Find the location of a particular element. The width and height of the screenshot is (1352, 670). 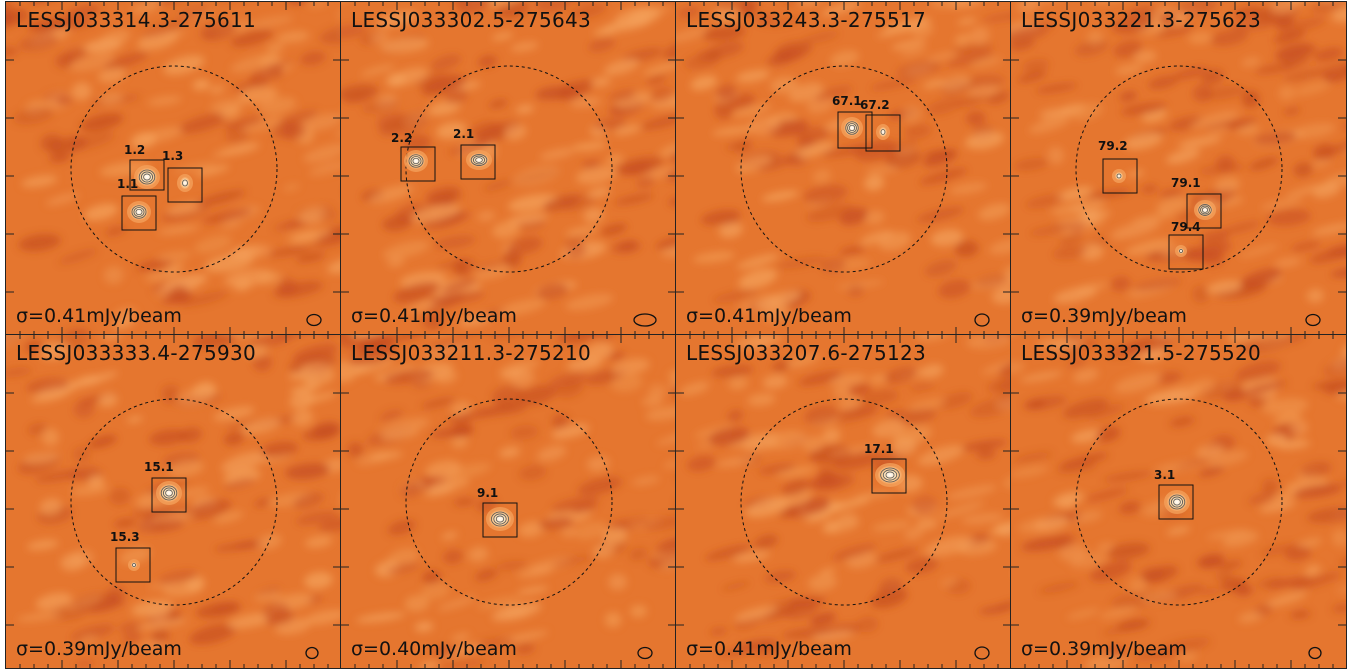

panel-title: LESSJ033211.3-275210 is located at coordinates (471, 353).